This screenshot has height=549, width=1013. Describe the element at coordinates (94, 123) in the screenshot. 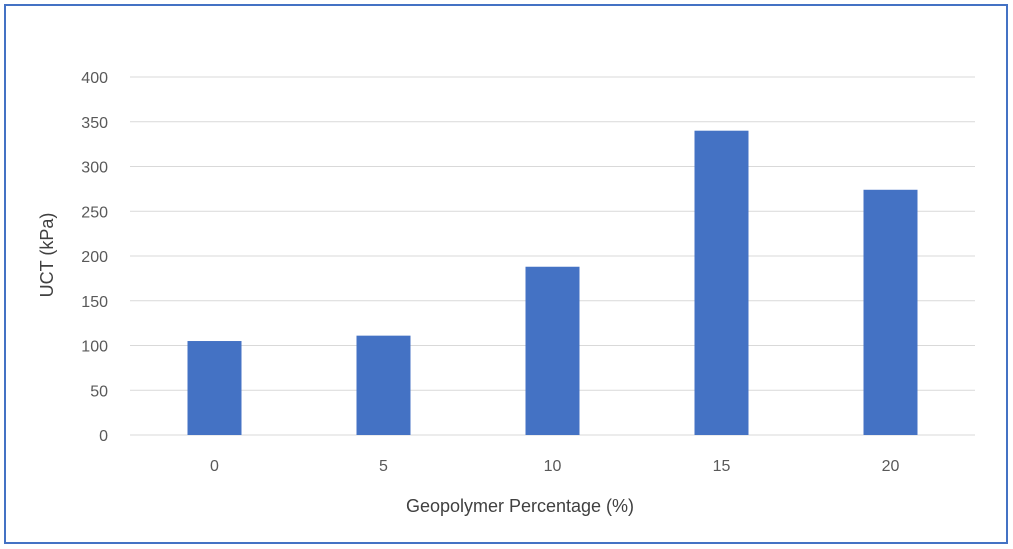

I see `y-tick-label: 350` at that location.